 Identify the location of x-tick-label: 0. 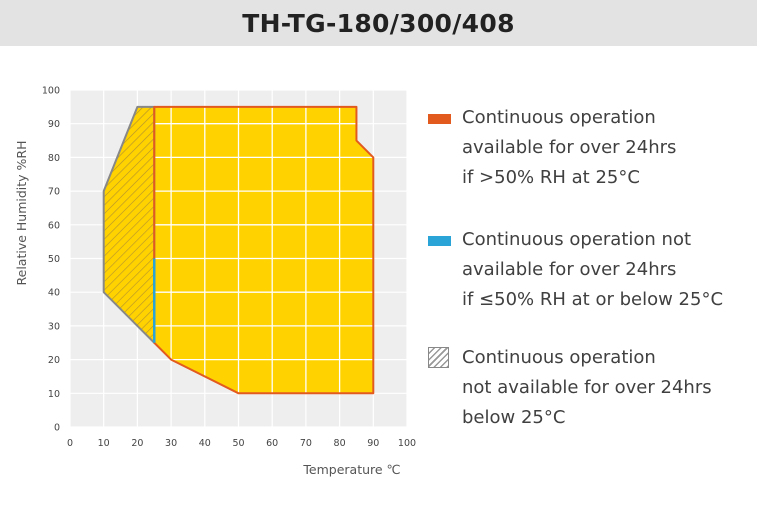
(70, 443).